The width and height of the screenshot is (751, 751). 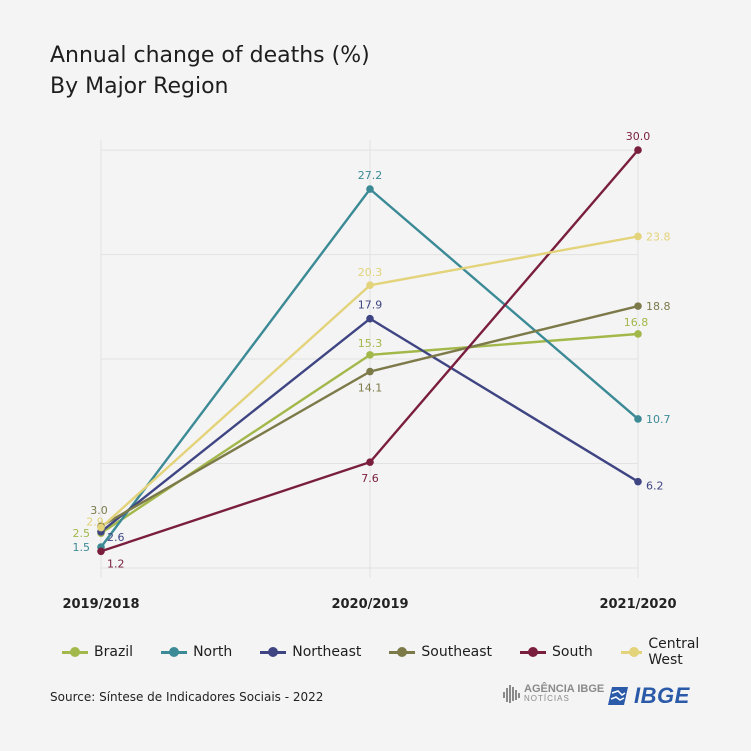 I want to click on legend-item: Brazil, so click(x=97, y=652).